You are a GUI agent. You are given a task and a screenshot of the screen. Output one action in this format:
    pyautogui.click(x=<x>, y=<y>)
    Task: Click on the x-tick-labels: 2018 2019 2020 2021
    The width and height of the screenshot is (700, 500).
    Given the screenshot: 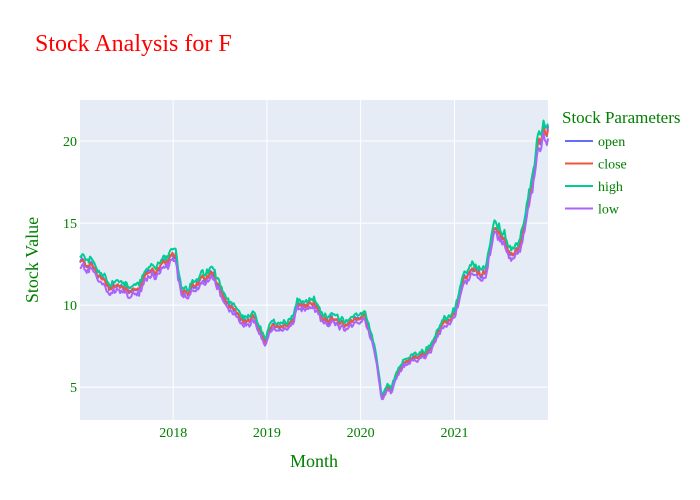 What is the action you would take?
    pyautogui.click(x=313, y=433)
    